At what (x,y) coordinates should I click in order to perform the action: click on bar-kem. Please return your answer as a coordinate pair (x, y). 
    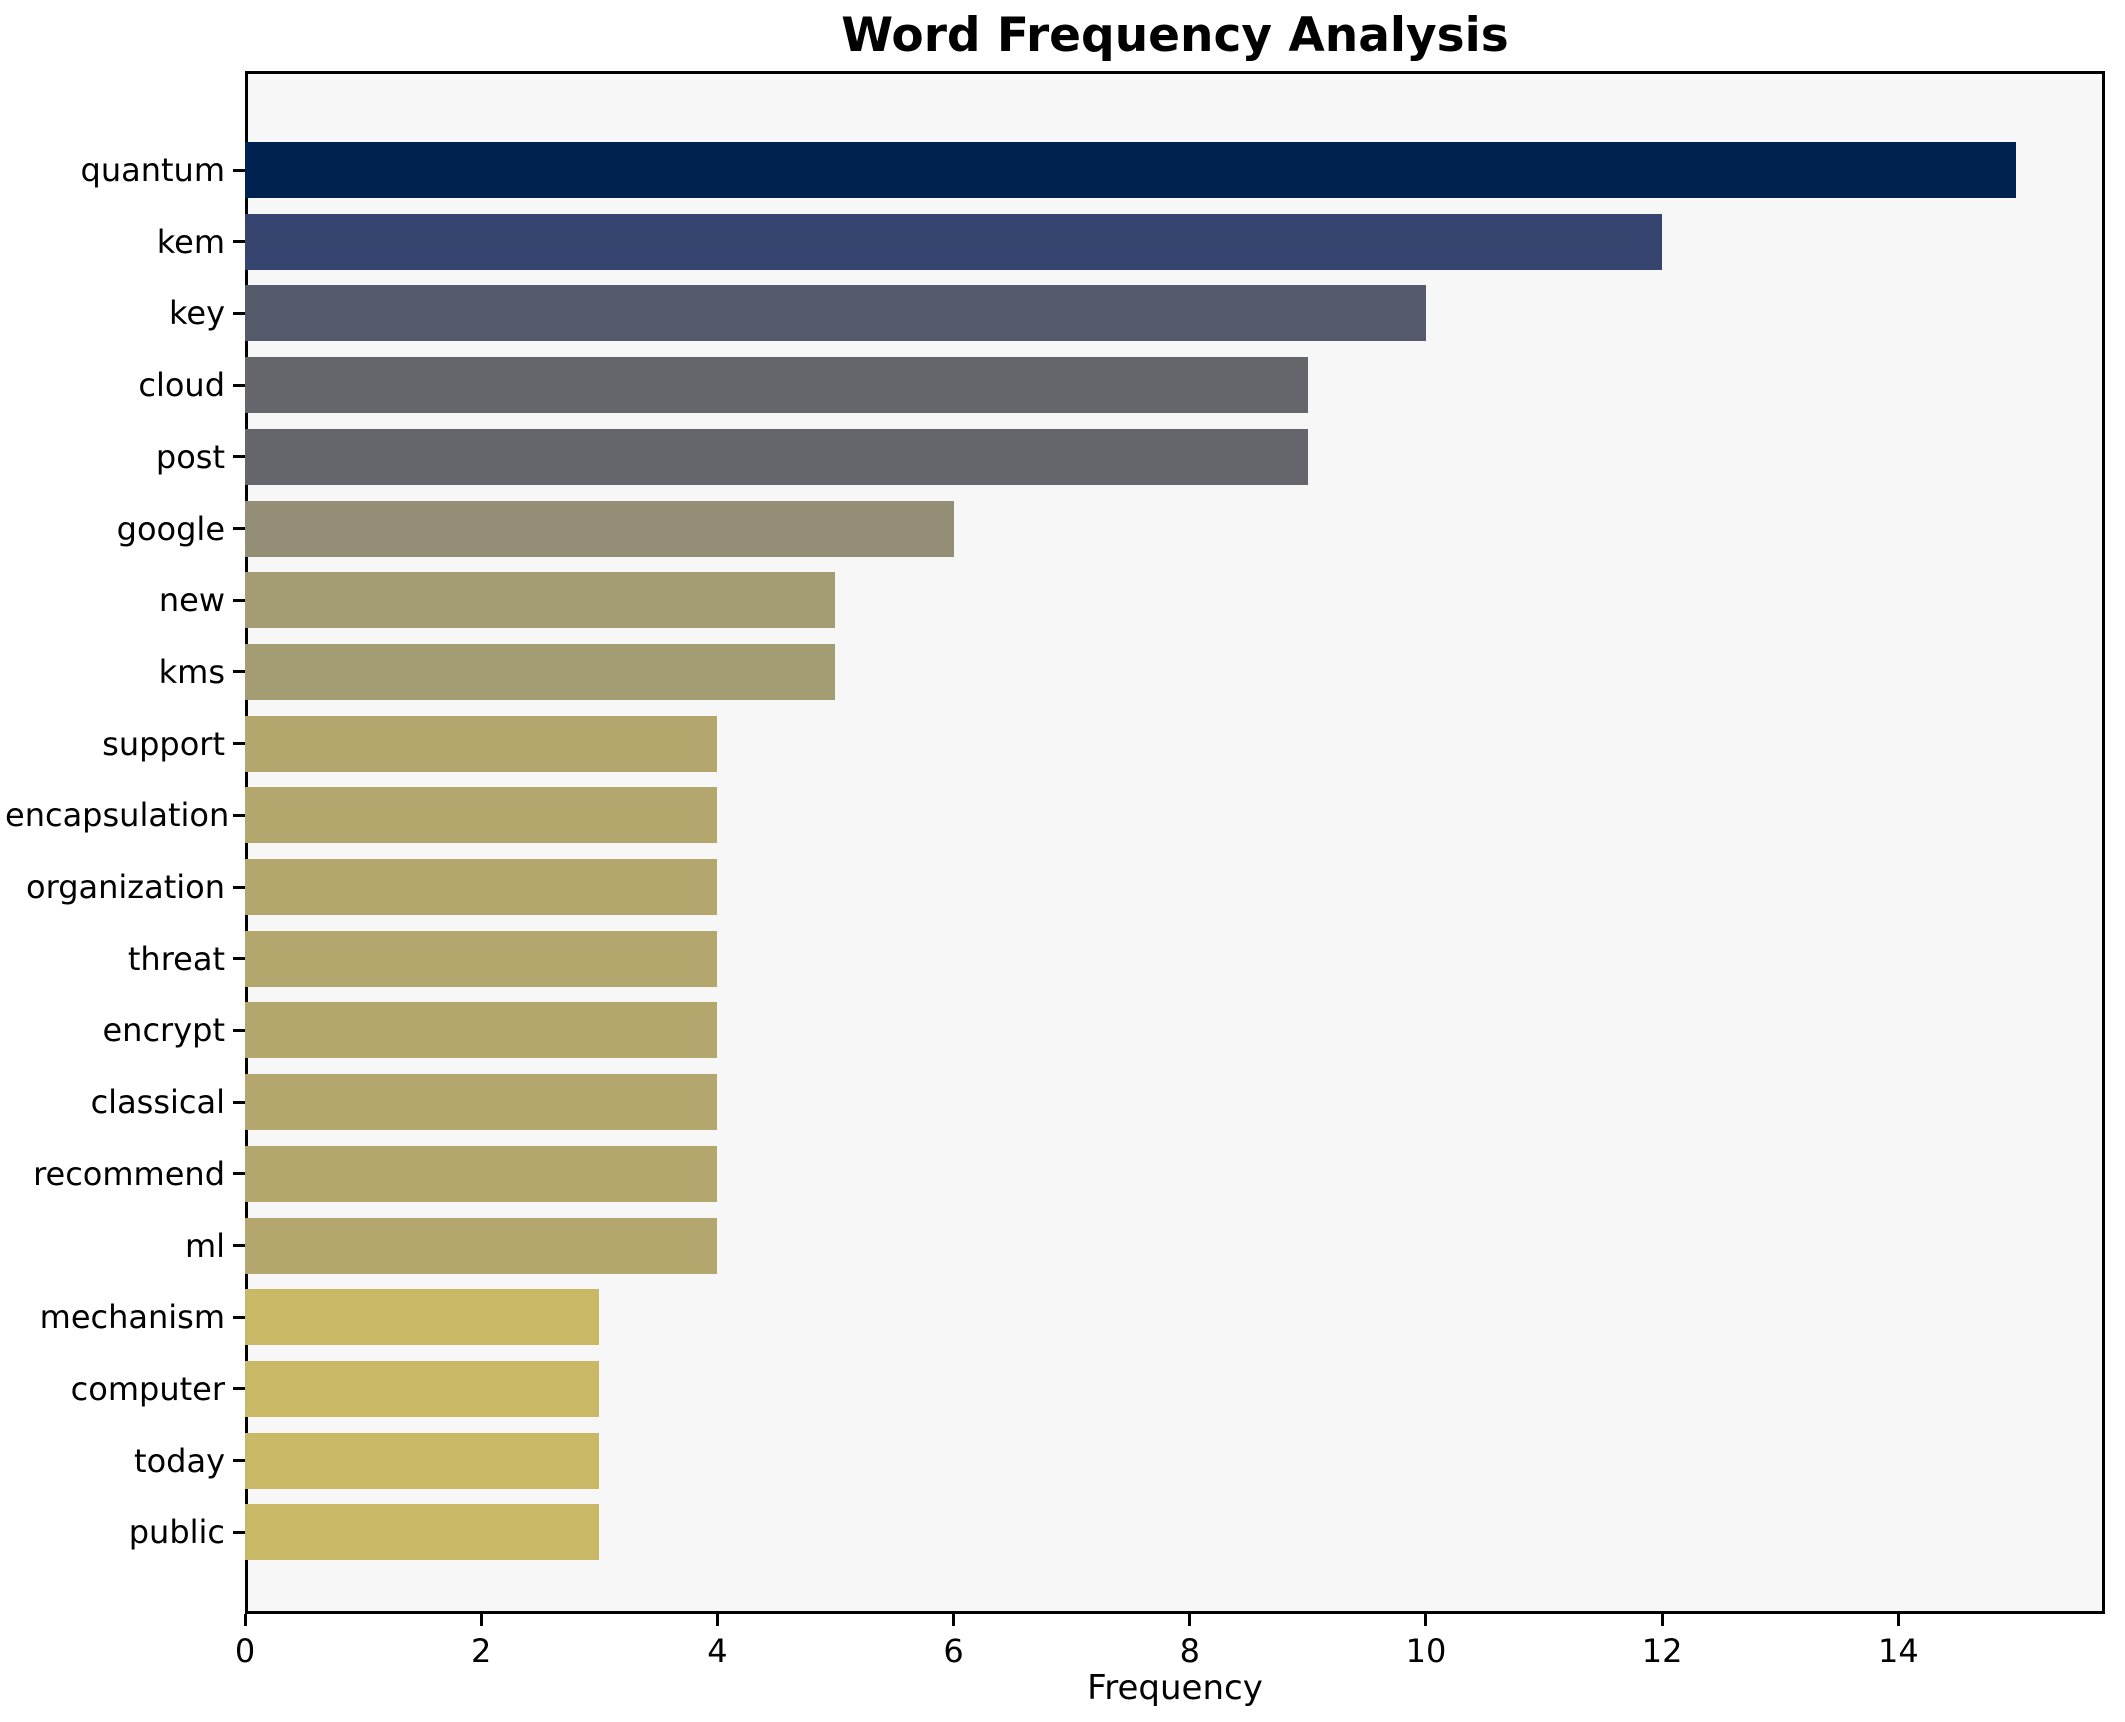
    Looking at the image, I should click on (954, 241).